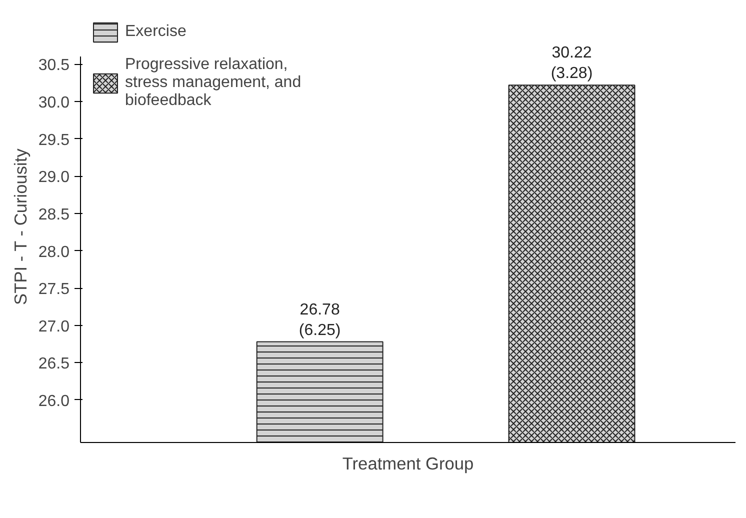  I want to click on y-tick-label: 26.5, so click(54, 364).